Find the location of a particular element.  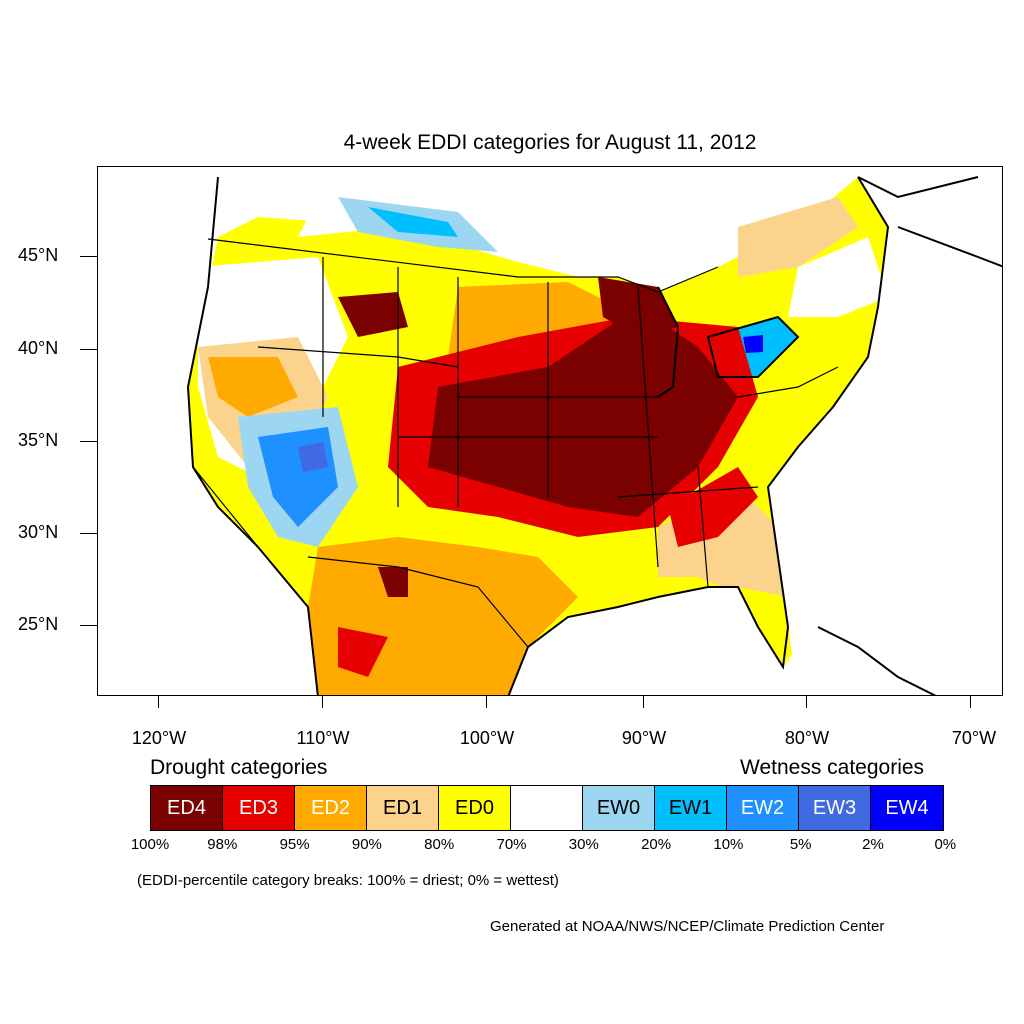

lat-label-25: 25°N is located at coordinates (38, 624).